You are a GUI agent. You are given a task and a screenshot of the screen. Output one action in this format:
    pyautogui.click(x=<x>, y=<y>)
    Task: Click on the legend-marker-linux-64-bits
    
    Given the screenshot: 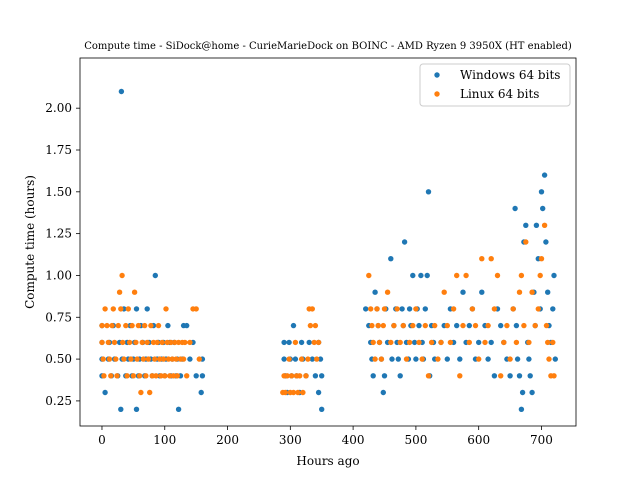 What is the action you would take?
    pyautogui.click(x=437, y=94)
    